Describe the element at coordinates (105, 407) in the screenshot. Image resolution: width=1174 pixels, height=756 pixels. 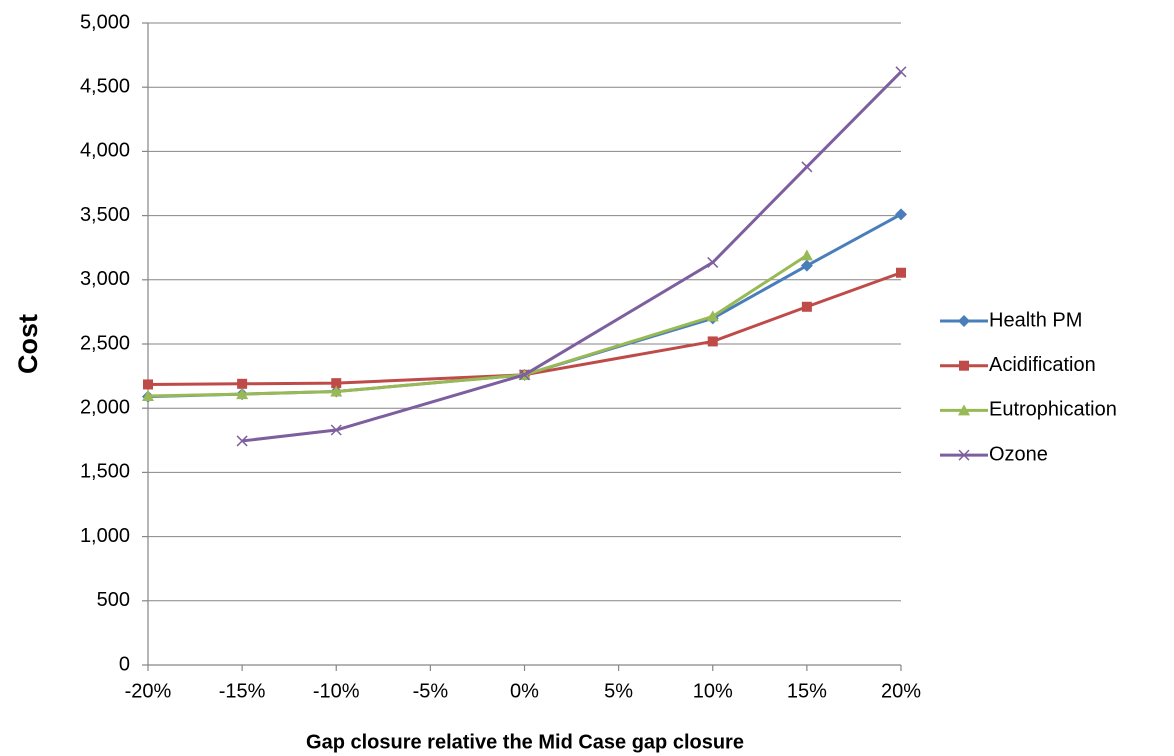
I see `y-tick-label: 2,000` at that location.